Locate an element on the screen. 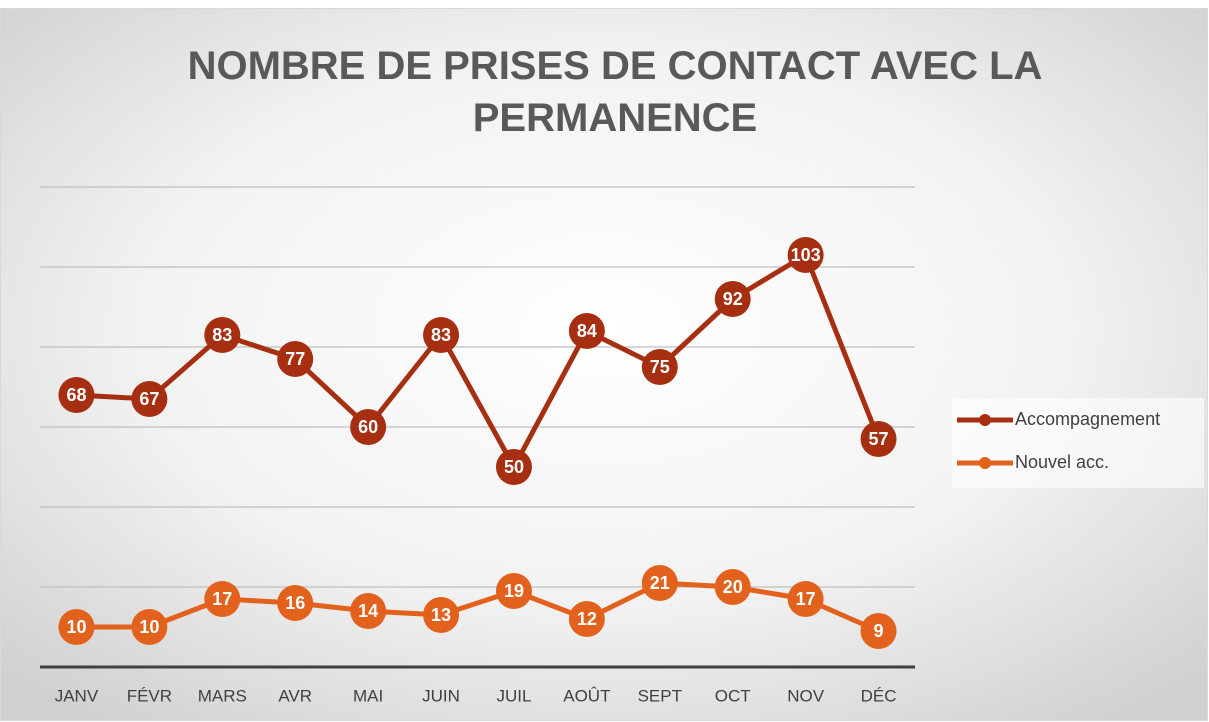 The height and width of the screenshot is (722, 1209). data-label: 103 is located at coordinates (806, 255).